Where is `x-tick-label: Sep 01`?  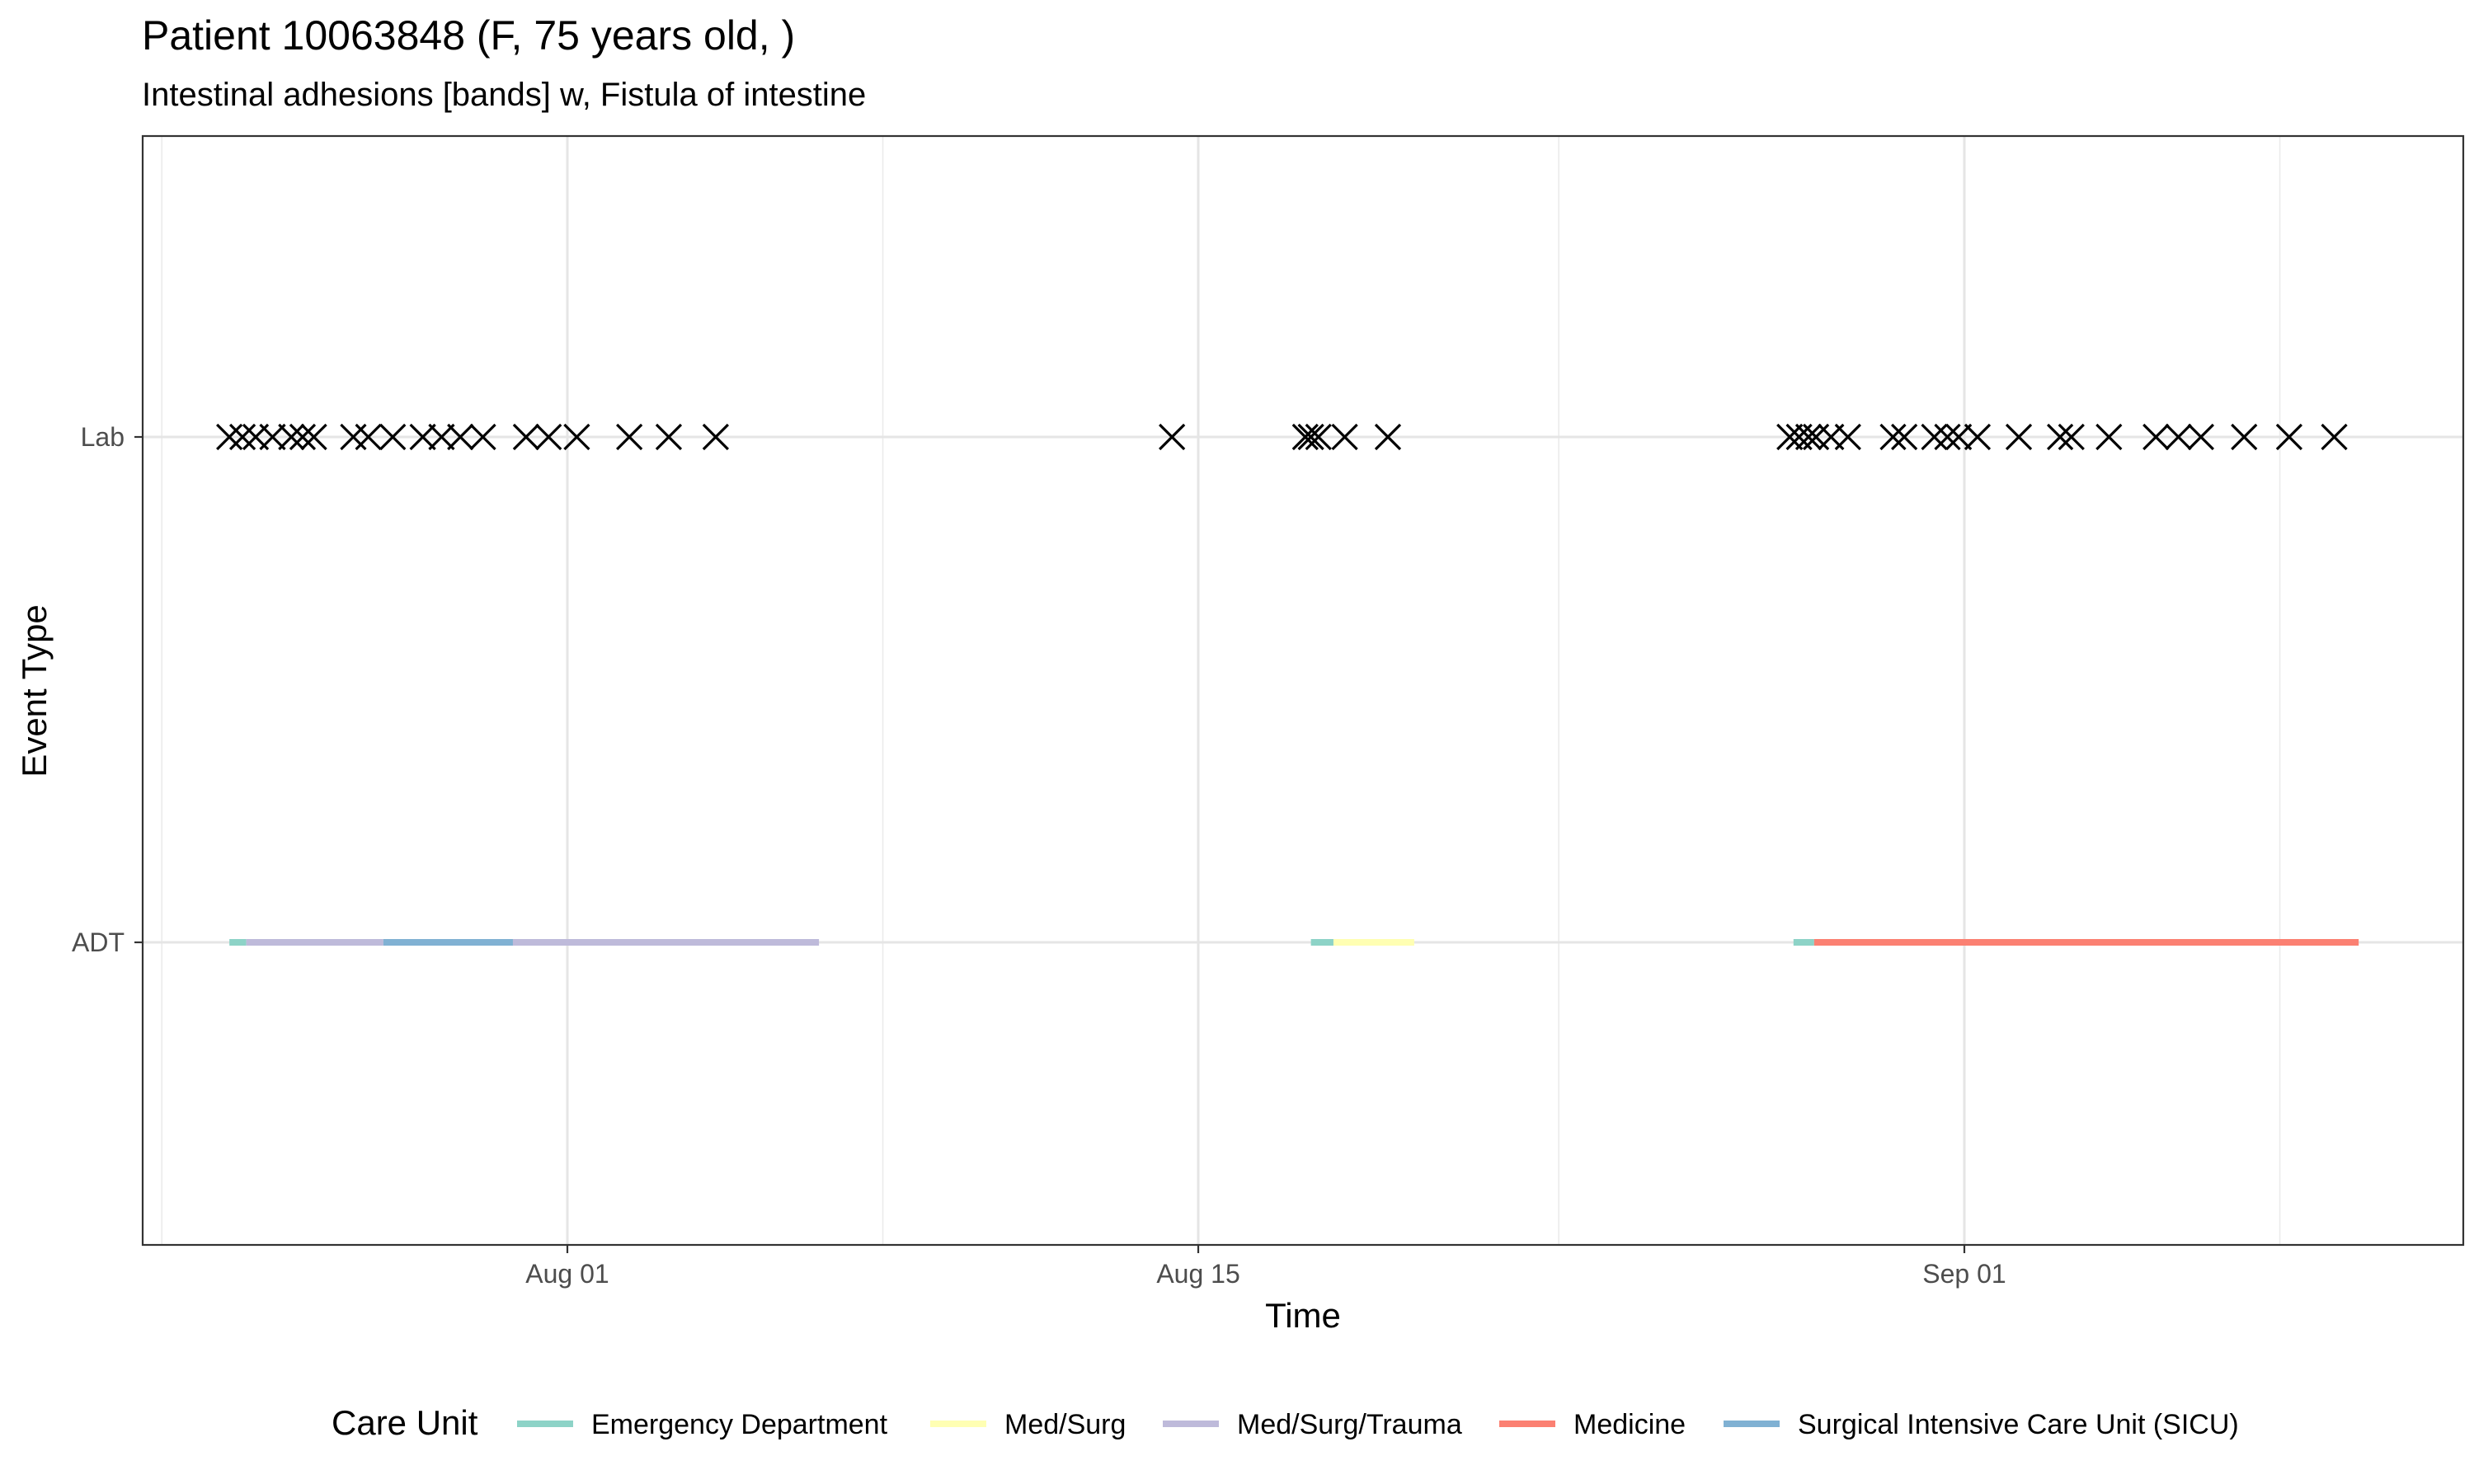 x-tick-label: Sep 01 is located at coordinates (1964, 1274).